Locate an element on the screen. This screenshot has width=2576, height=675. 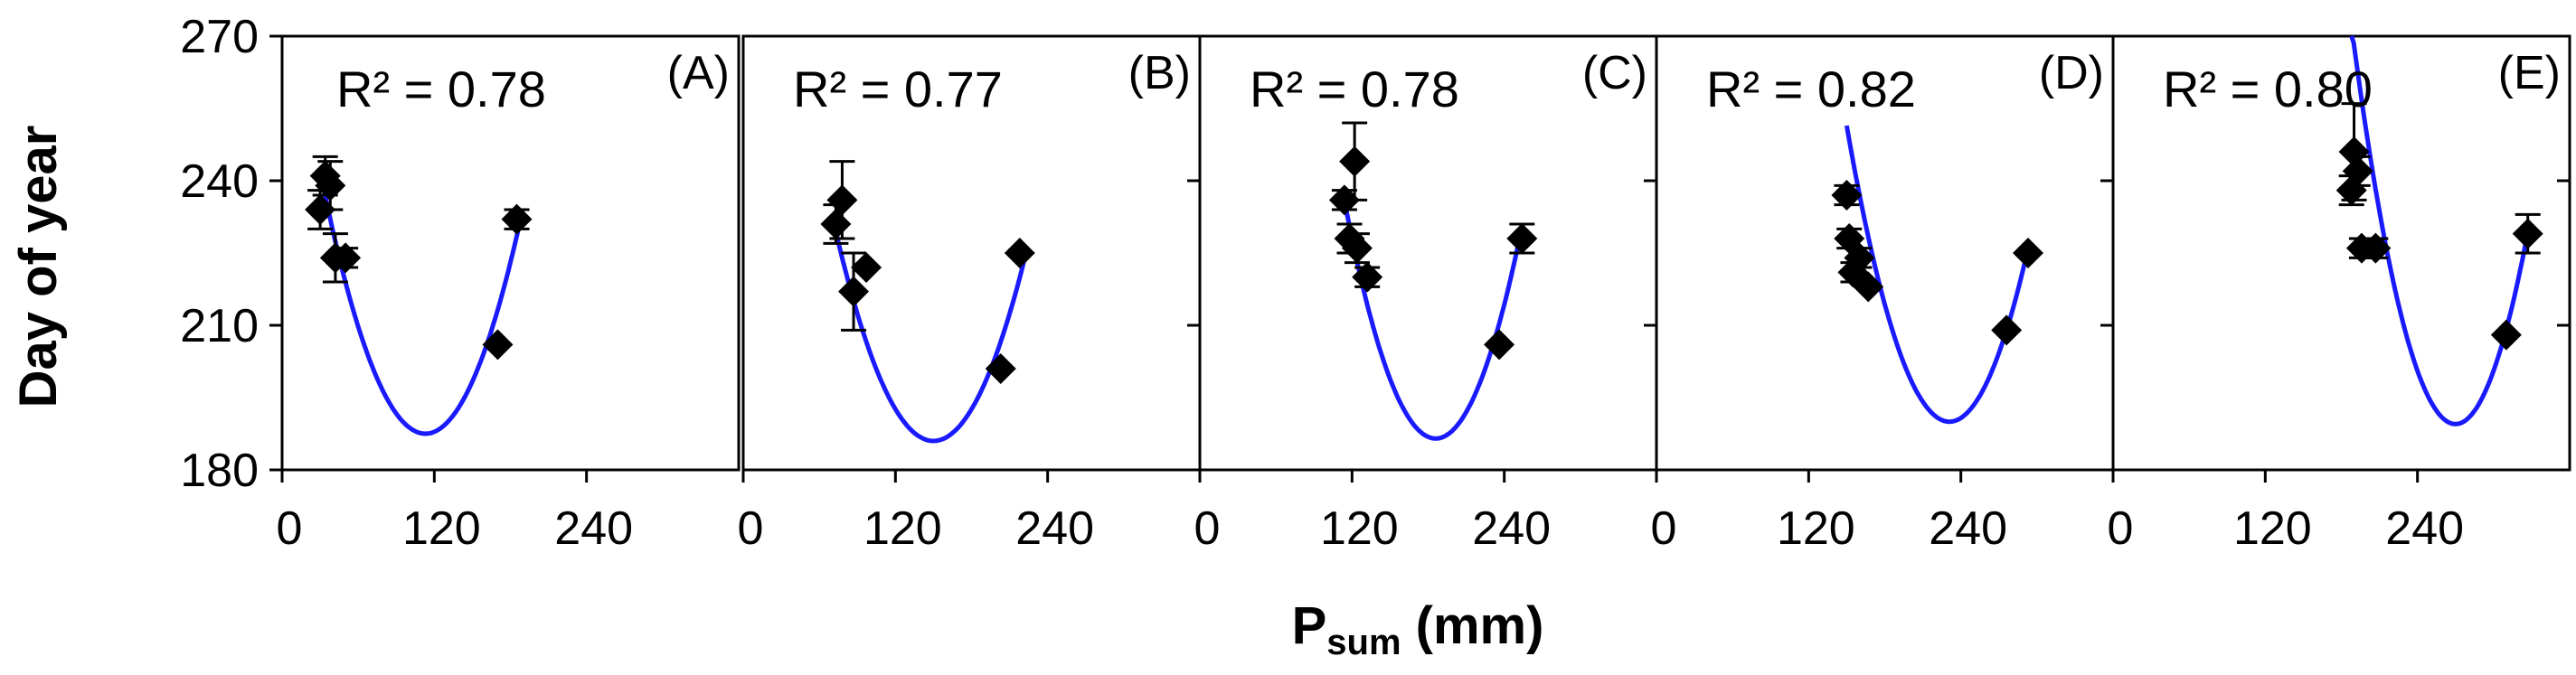
panel-label: (A) is located at coordinates (698, 73).